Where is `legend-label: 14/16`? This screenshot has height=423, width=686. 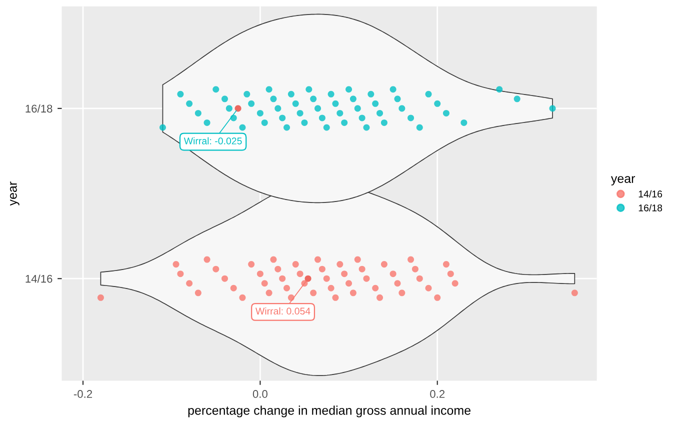 legend-label: 14/16 is located at coordinates (650, 194).